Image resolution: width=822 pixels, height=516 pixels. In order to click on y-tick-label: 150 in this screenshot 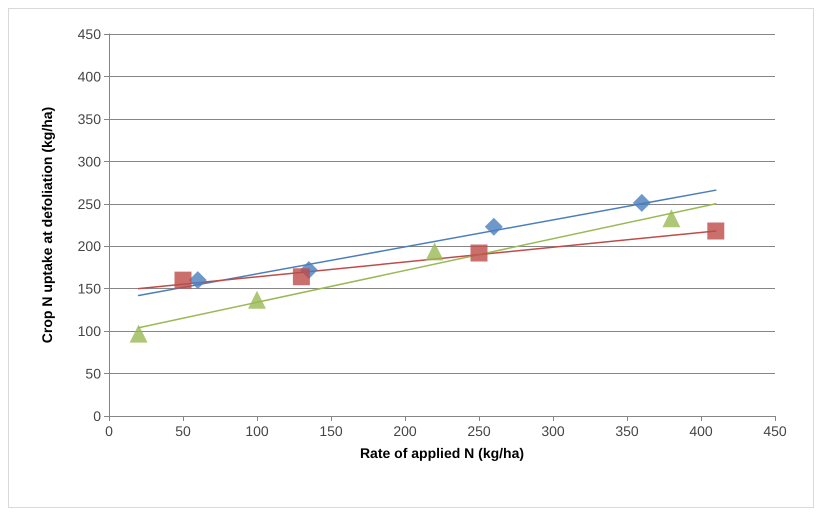, I will do `click(90, 288)`.